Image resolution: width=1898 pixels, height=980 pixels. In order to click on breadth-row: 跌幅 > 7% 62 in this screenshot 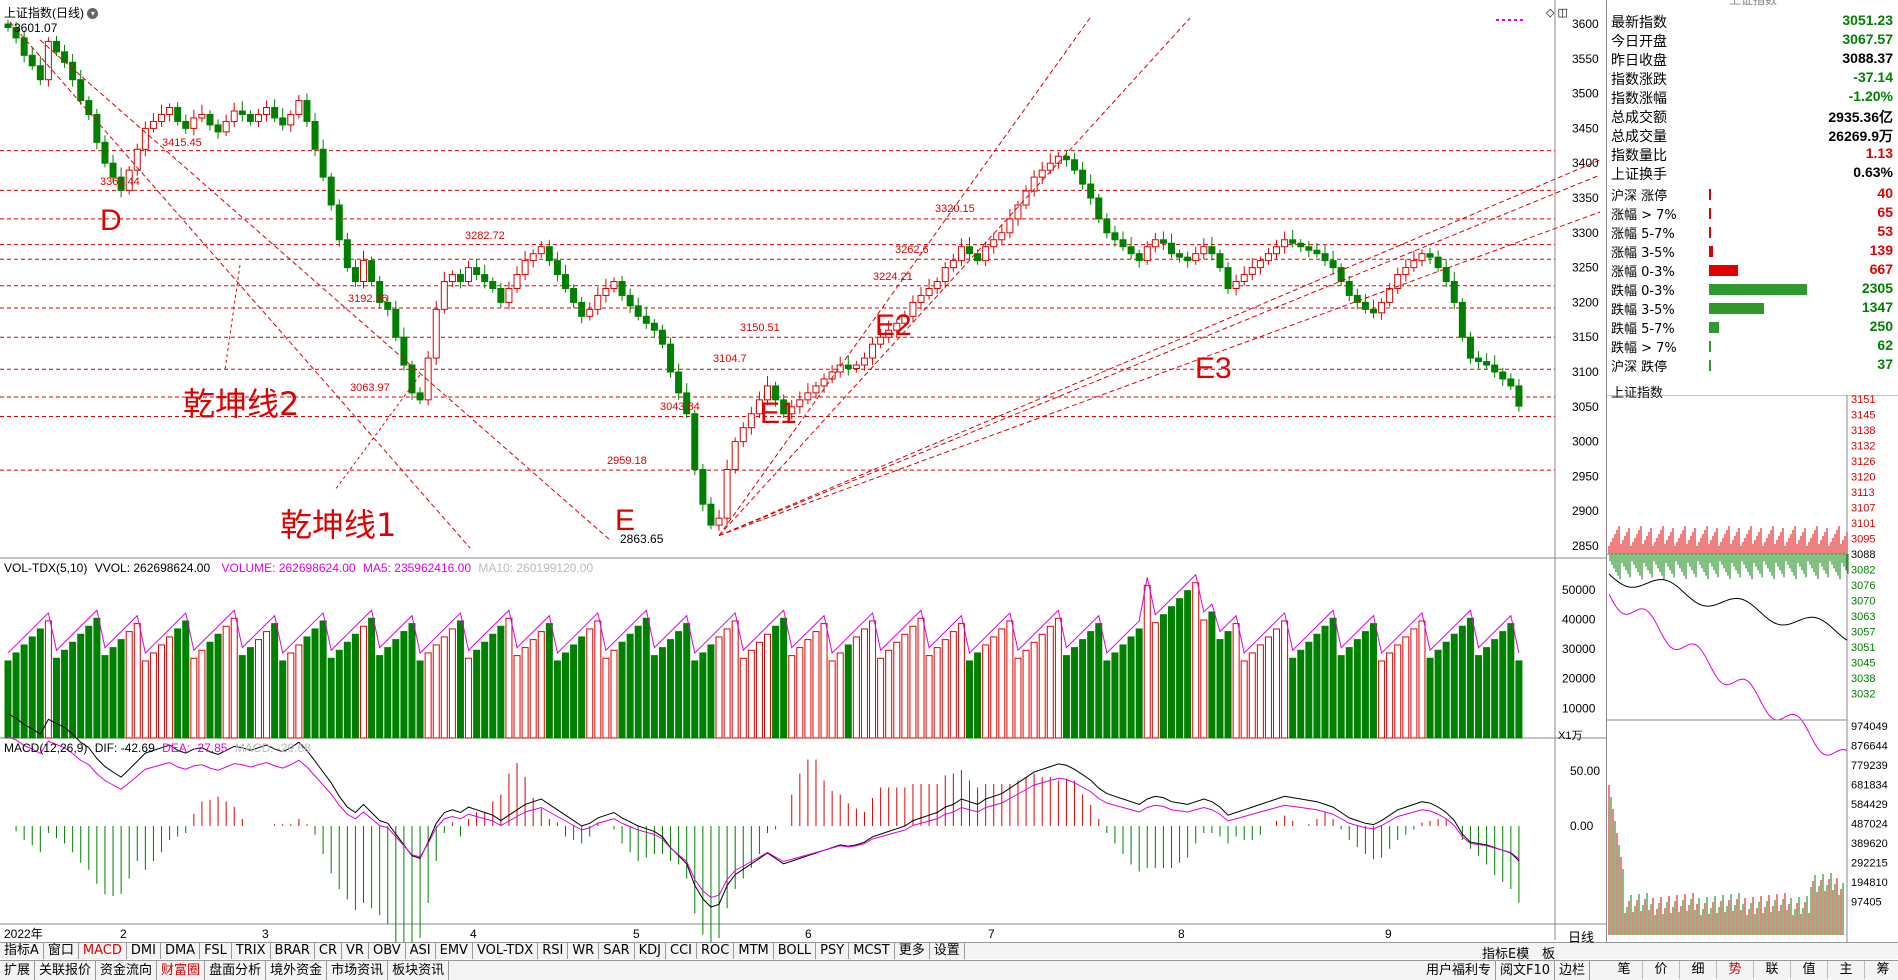, I will do `click(1753, 346)`.